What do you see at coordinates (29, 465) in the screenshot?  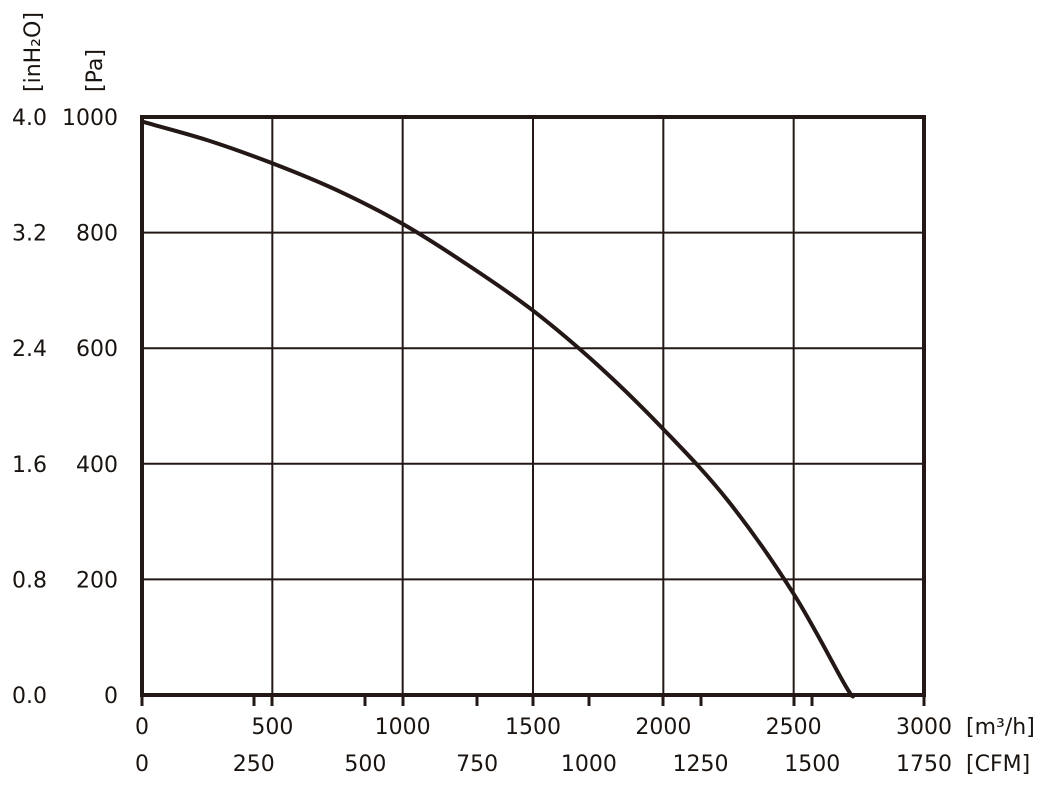 I see `y-secondary-tick-label: 1.6` at bounding box center [29, 465].